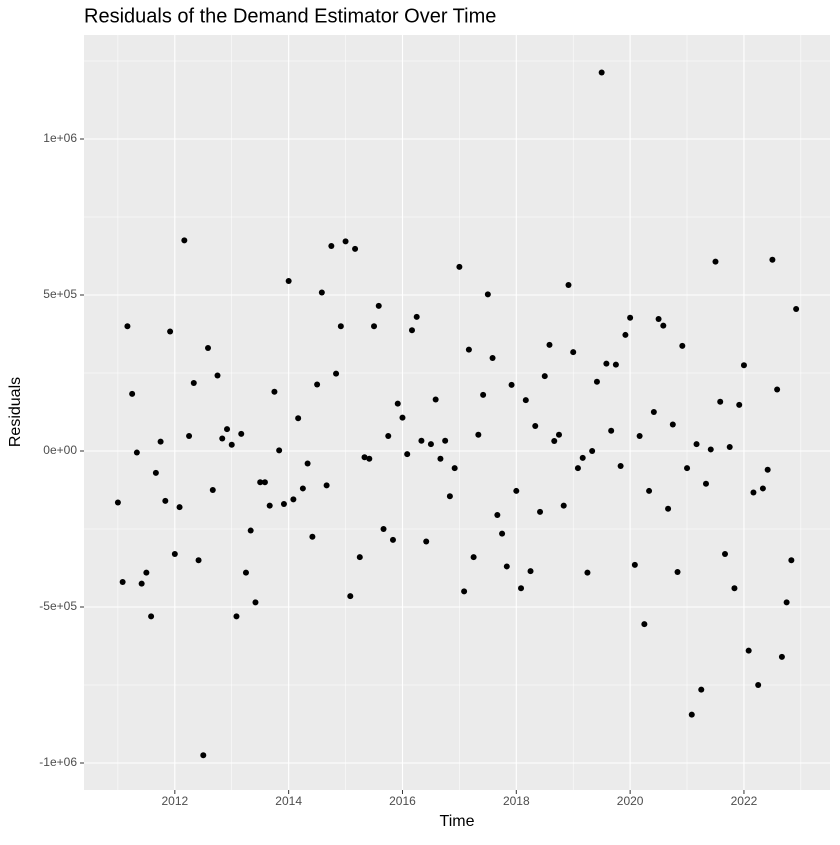 Image resolution: width=840 pixels, height=845 pixels. Describe the element at coordinates (288, 801) in the screenshot. I see `x-tick-label: 2014` at that location.